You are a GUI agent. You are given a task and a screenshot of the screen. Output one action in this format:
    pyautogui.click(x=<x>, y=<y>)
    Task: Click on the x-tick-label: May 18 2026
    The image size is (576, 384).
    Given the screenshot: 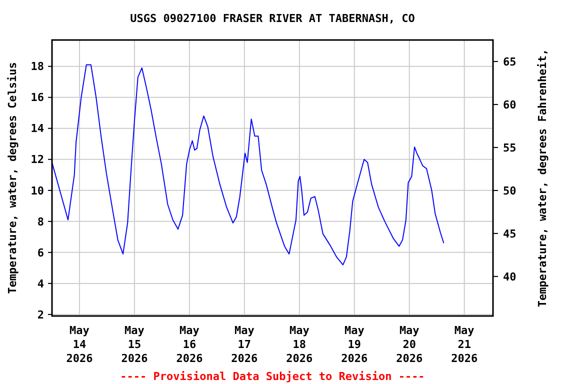 What is the action you would take?
    pyautogui.click(x=300, y=344)
    